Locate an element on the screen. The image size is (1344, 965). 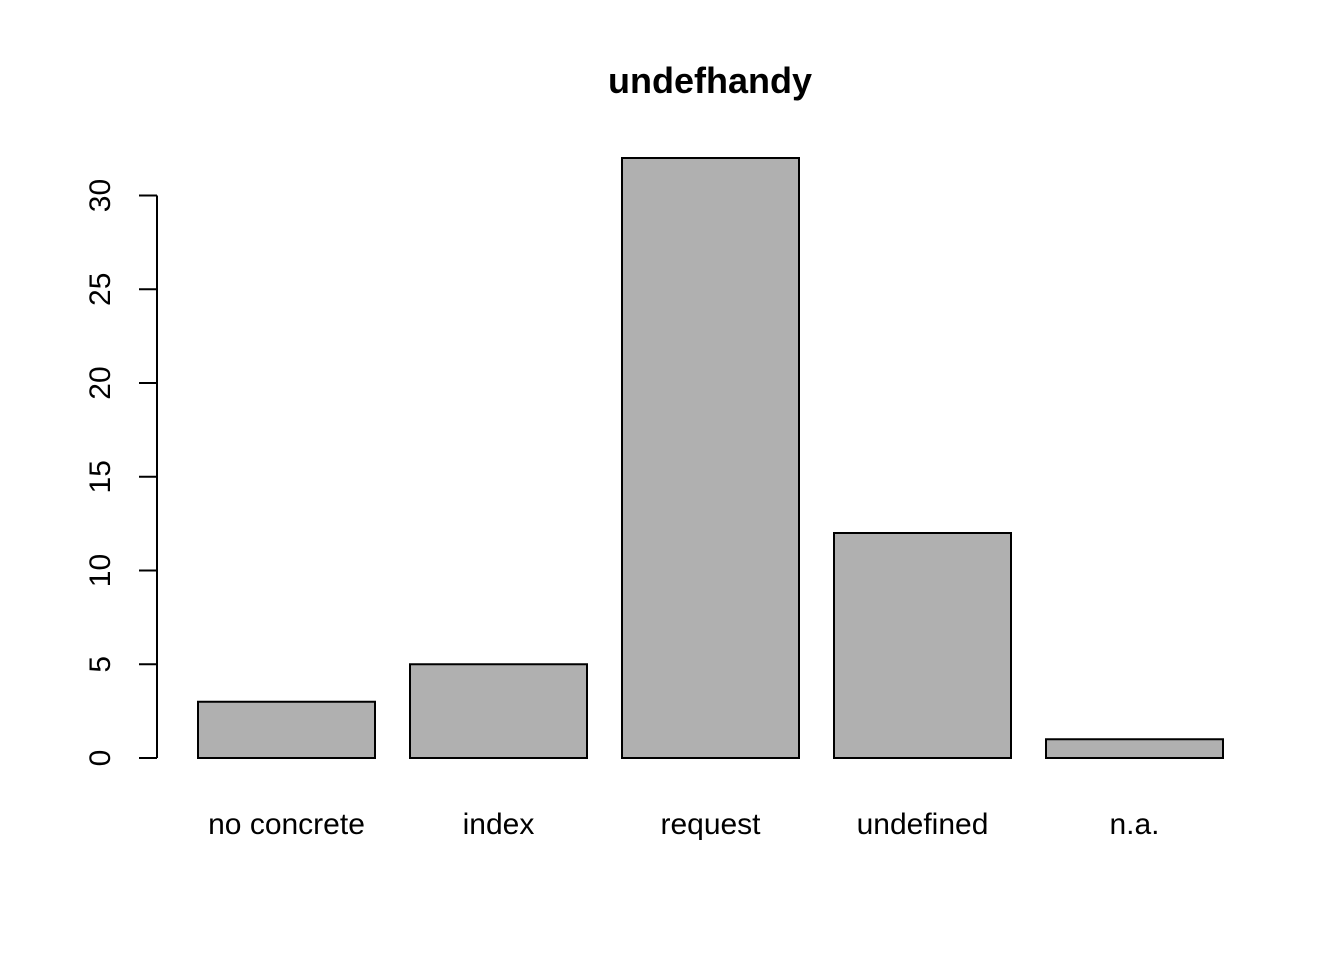
y-tick-label: 15 is located at coordinates (100, 476).